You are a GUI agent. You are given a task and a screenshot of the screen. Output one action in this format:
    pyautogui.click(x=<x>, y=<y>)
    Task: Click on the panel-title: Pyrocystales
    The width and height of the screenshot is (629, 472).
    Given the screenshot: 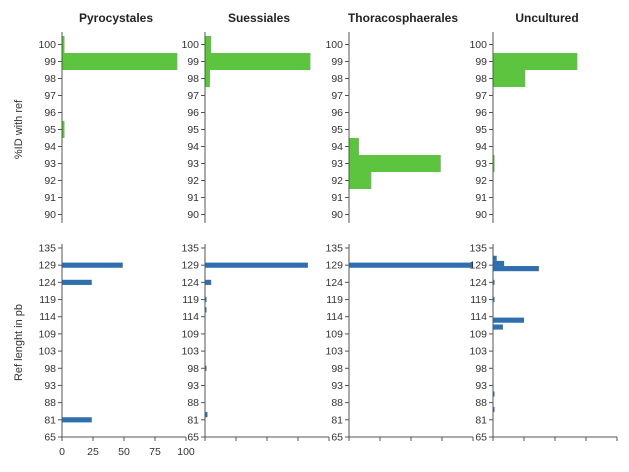 What is the action you would take?
    pyautogui.click(x=116, y=18)
    